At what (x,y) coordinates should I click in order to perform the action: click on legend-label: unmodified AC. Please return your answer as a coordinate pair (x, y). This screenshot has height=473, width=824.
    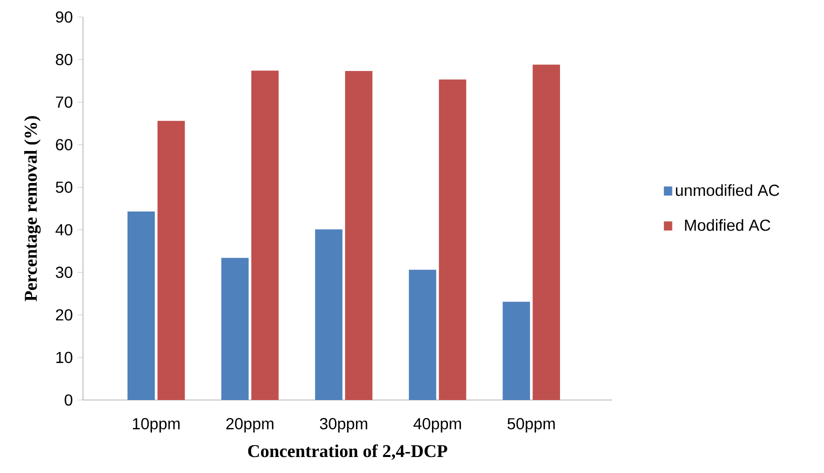
    Looking at the image, I should click on (728, 190).